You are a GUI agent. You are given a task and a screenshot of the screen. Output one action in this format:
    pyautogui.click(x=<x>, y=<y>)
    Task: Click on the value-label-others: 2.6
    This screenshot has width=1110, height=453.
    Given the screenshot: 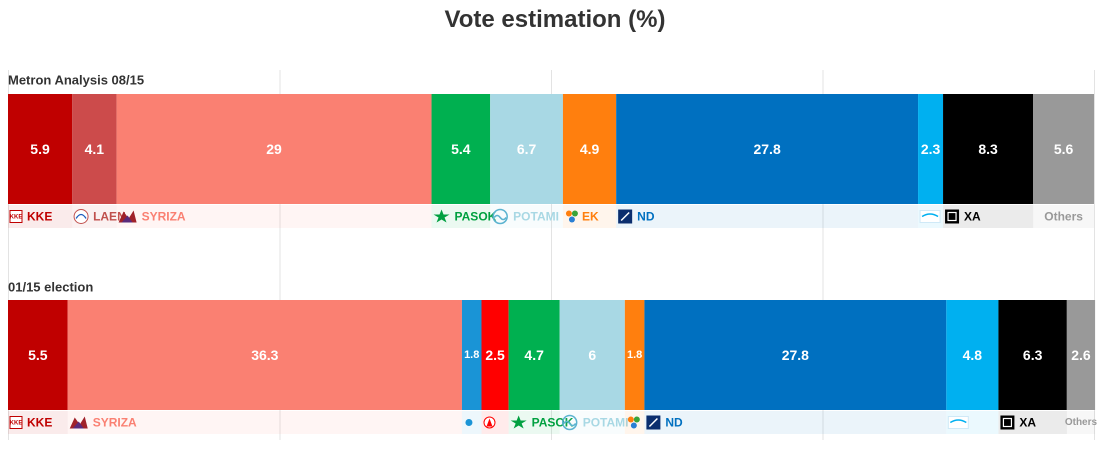 What is the action you would take?
    pyautogui.click(x=1081, y=355)
    